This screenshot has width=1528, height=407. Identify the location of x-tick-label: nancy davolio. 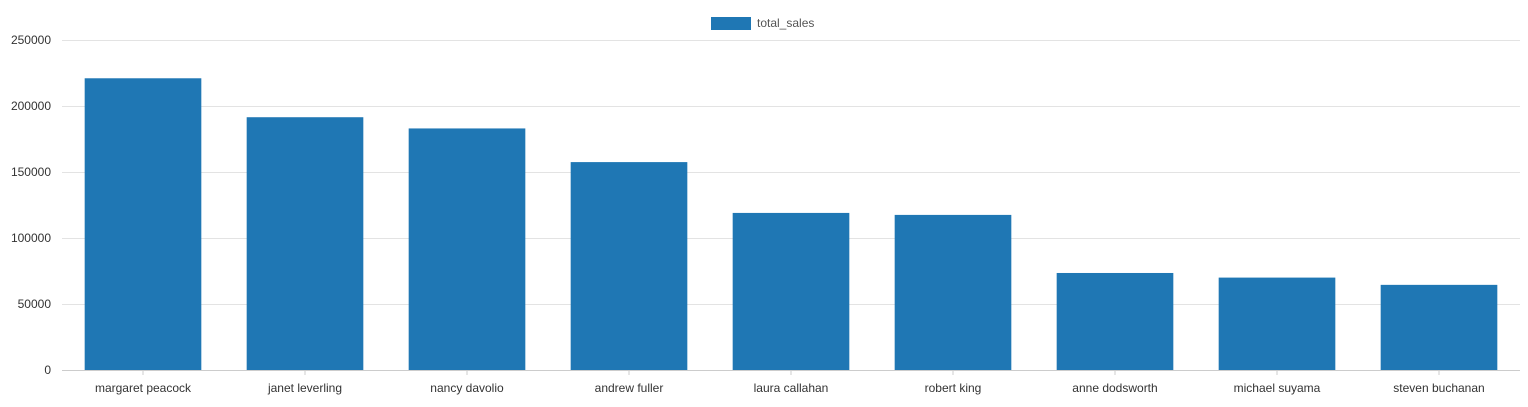
(467, 388).